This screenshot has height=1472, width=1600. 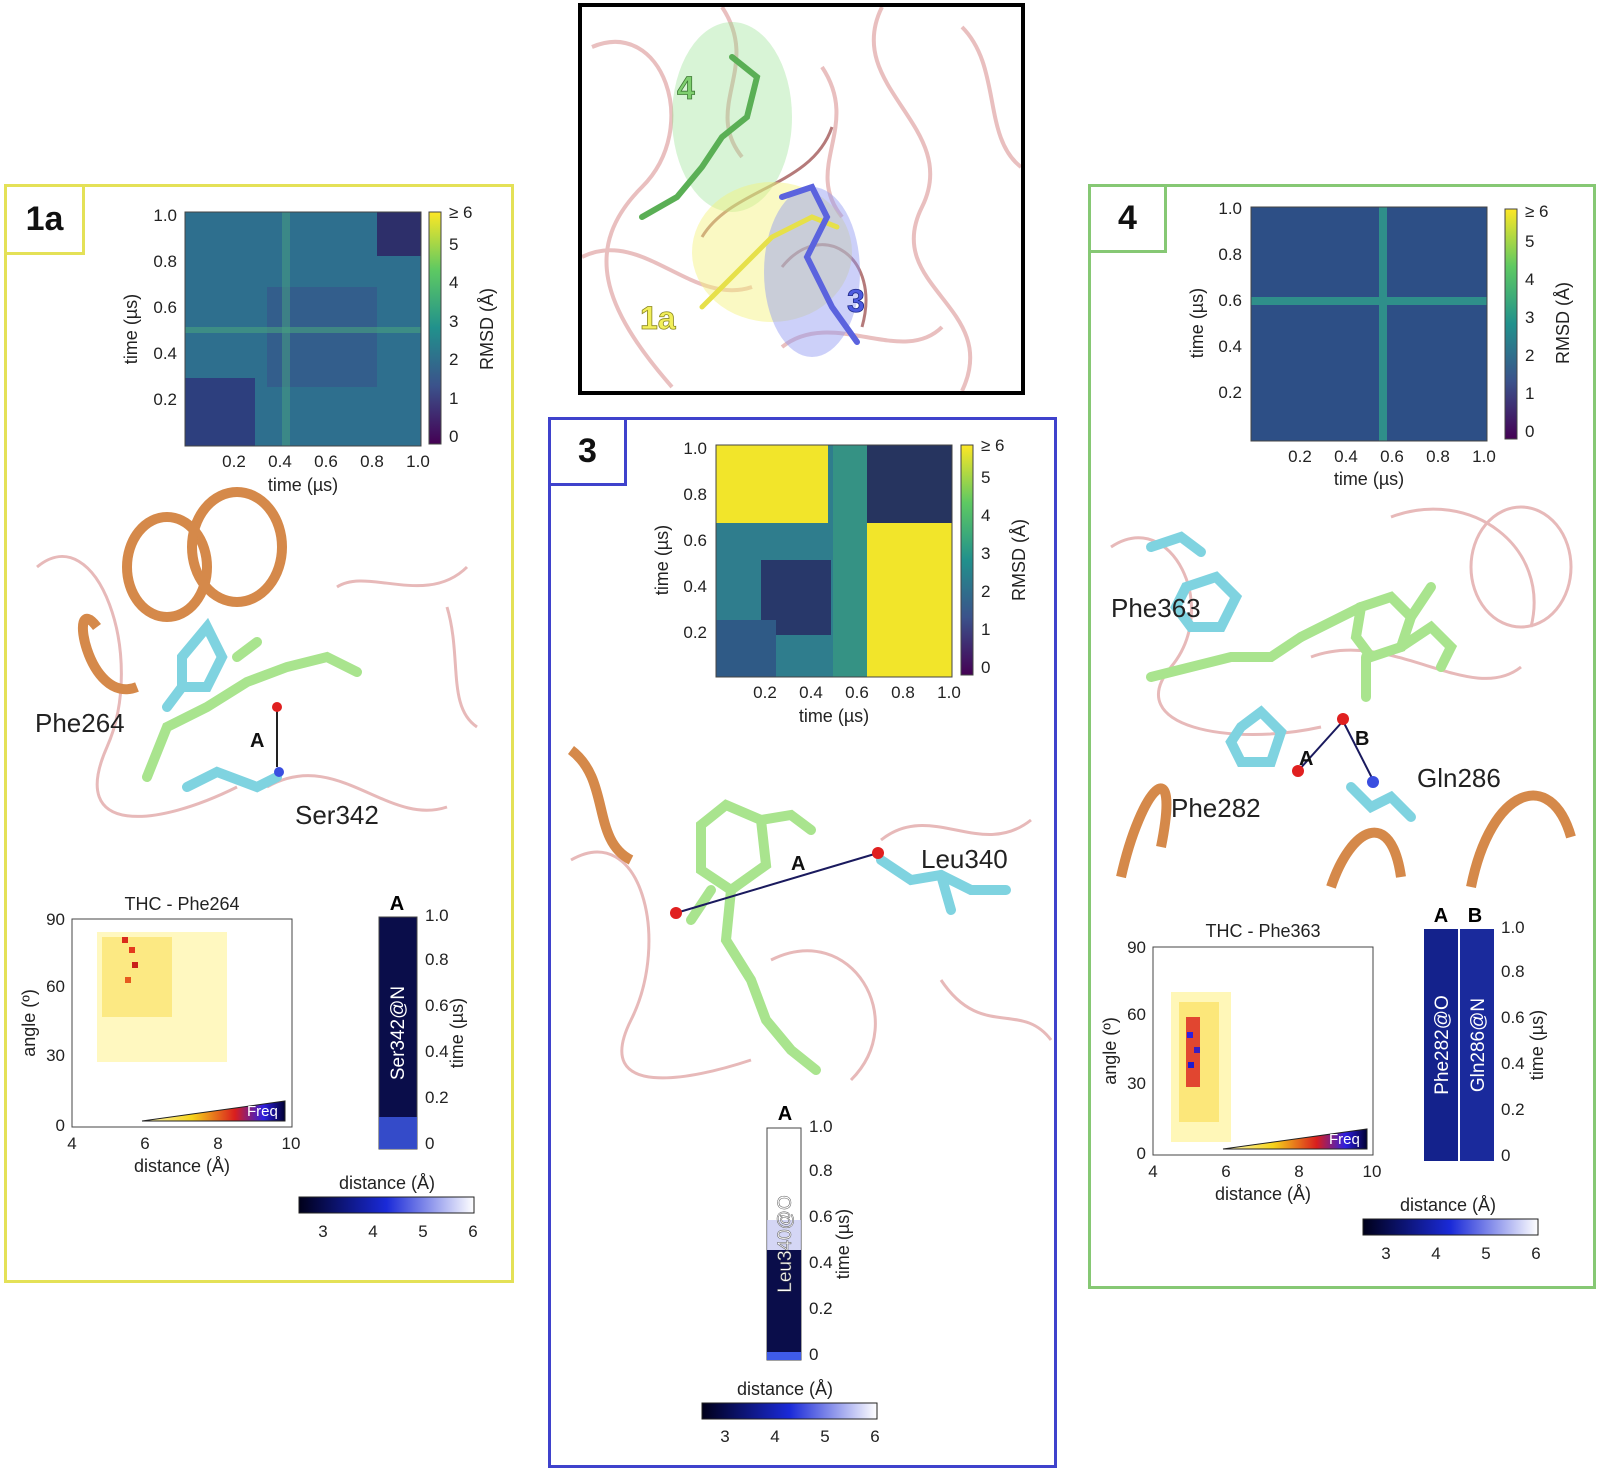 What do you see at coordinates (1019, 560) in the screenshot?
I see `svg-text: RMSD (Å)` at bounding box center [1019, 560].